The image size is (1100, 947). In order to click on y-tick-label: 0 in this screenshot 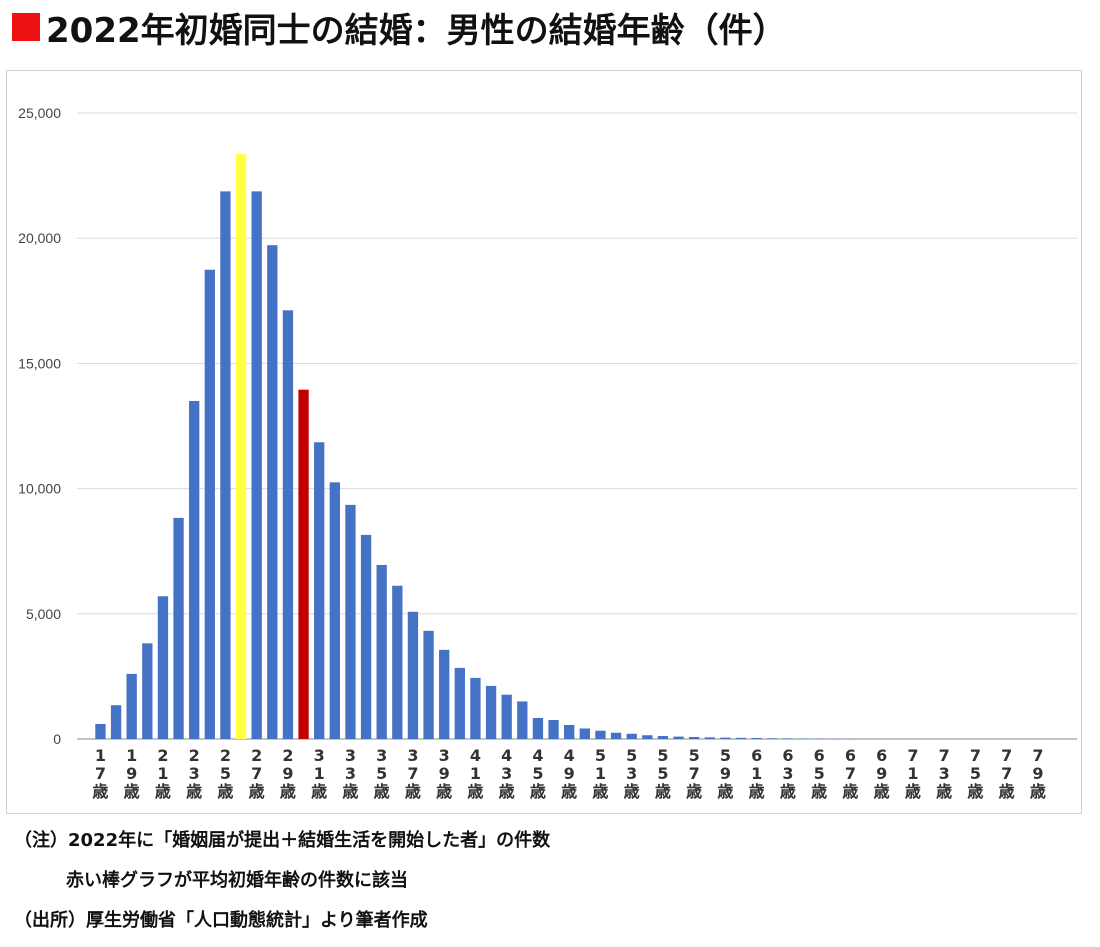, I will do `click(57, 739)`.